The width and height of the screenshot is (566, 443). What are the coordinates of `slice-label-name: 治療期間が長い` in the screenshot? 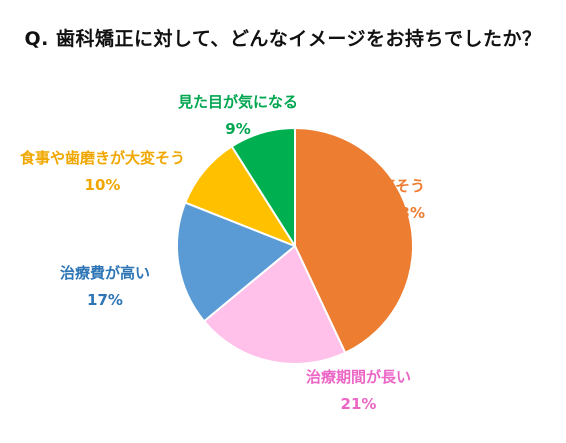 It's located at (359, 377).